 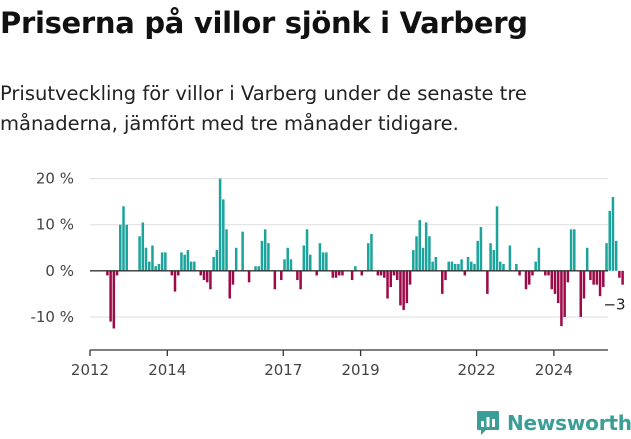 What do you see at coordinates (569, 423) in the screenshot?
I see `brand-name: Newsworthy` at bounding box center [569, 423].